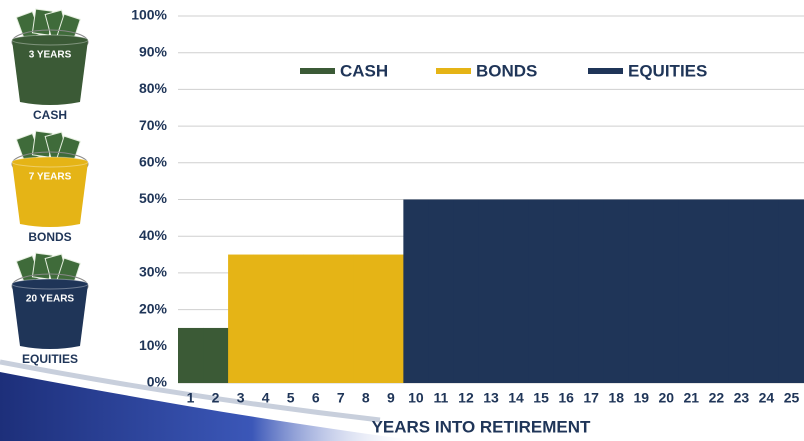 The width and height of the screenshot is (804, 441). Describe the element at coordinates (50, 115) in the screenshot. I see `bucket-label: CASH` at that location.